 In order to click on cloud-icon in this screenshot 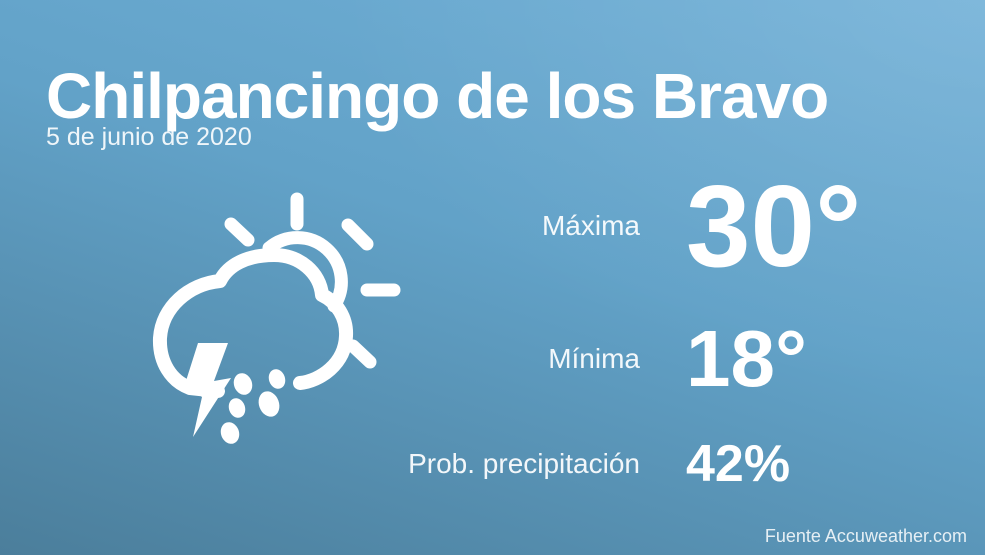, I will do `click(253, 323)`.